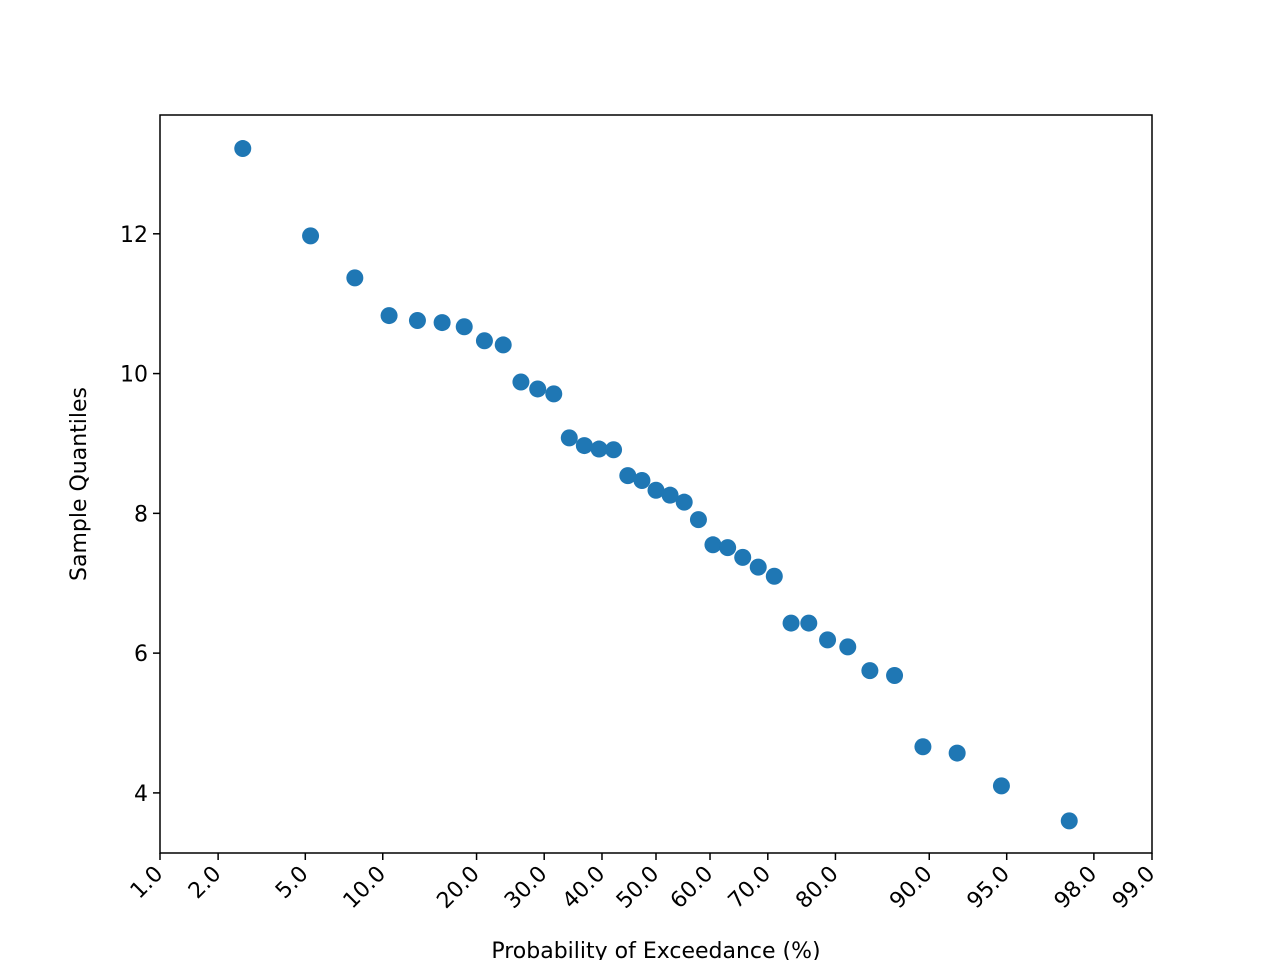  I want to click on y-axis-label: Sample Quantiles, so click(79, 484).